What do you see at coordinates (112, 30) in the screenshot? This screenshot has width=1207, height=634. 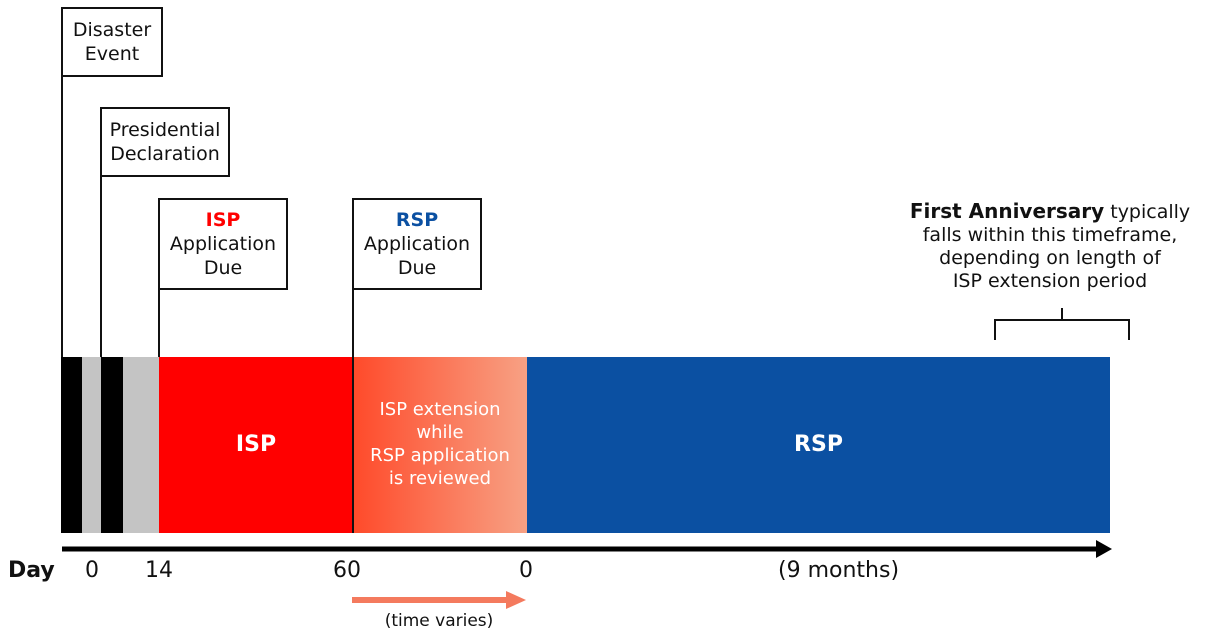 I see `disaster-line1: Disaster` at bounding box center [112, 30].